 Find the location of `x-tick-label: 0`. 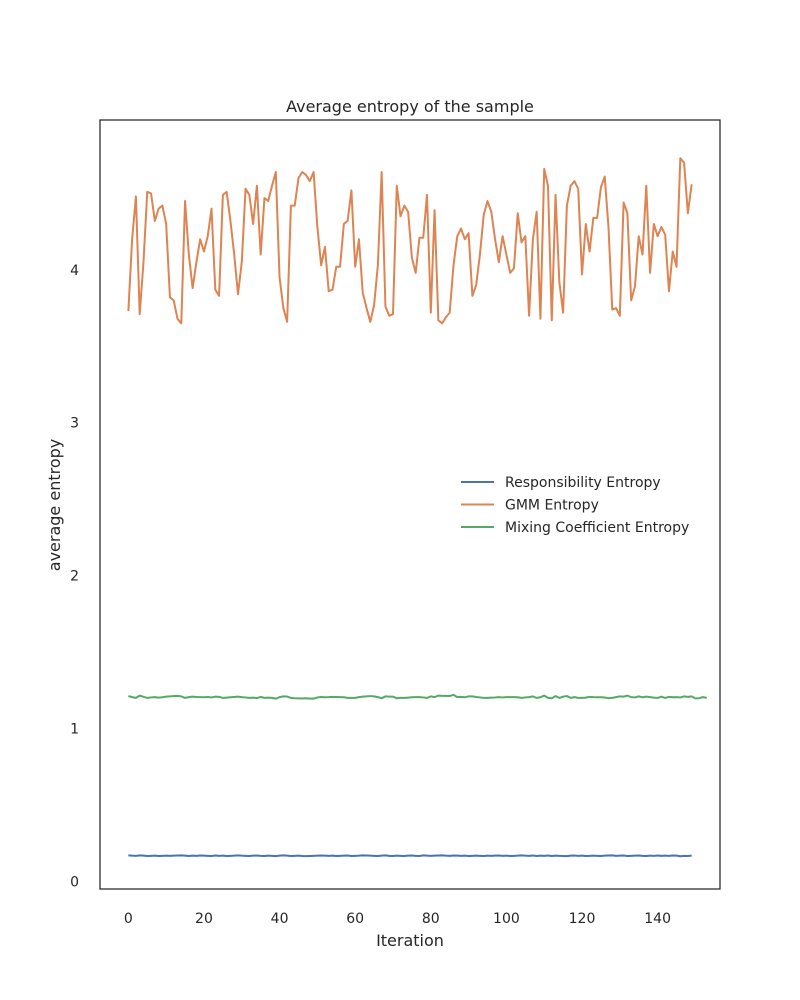

x-tick-label: 0 is located at coordinates (128, 919).